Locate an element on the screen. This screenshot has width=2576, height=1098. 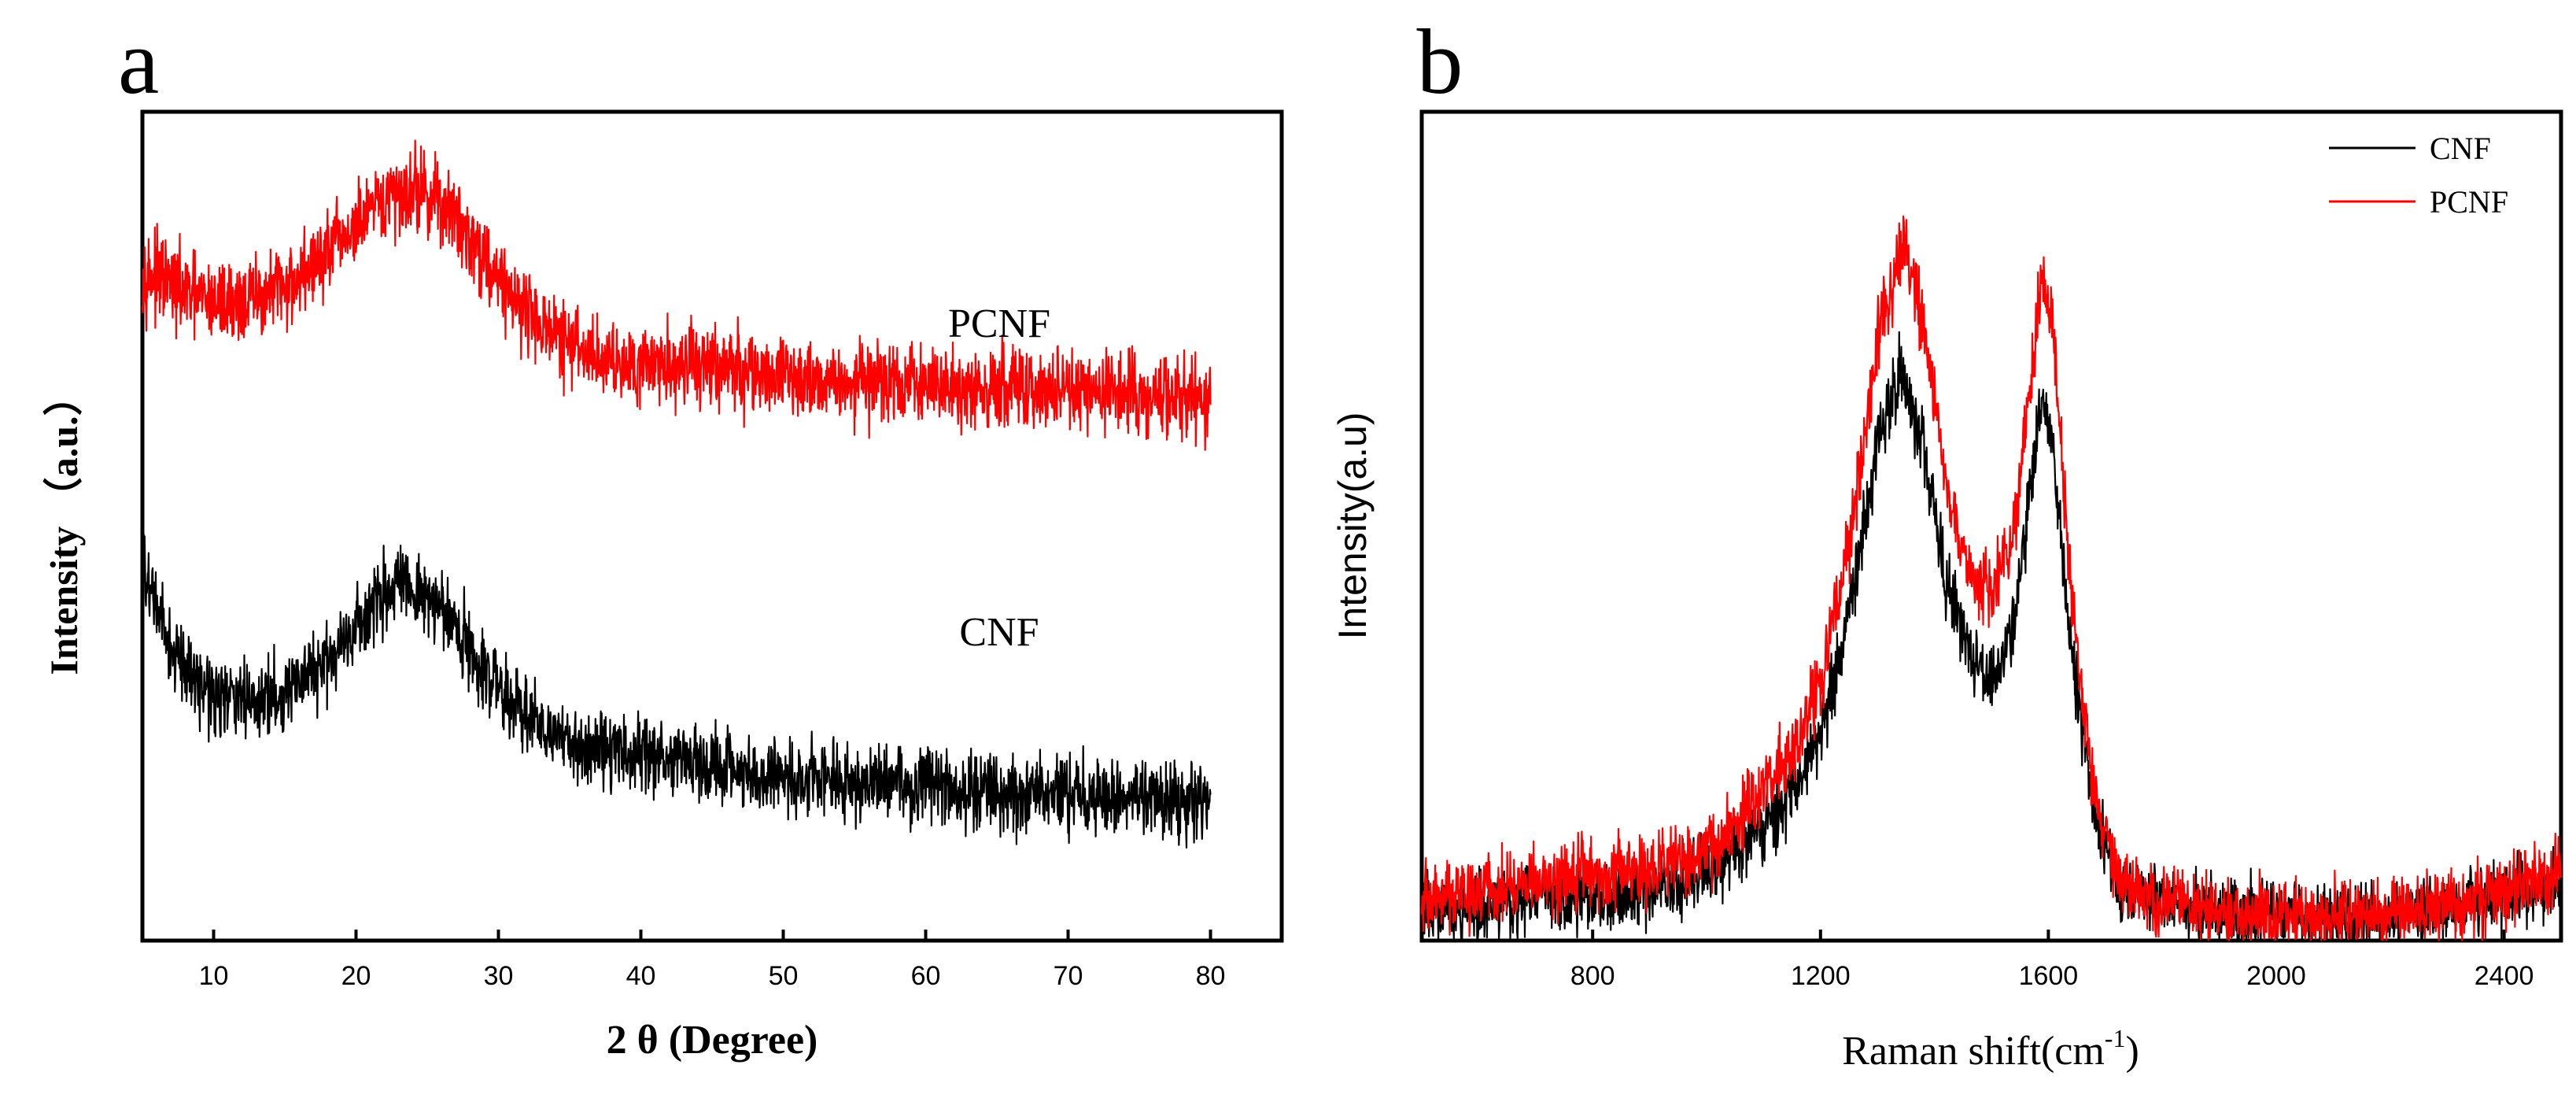
panel-a-y-axis-label: Intensity （a.u.） is located at coordinates (64, 525).